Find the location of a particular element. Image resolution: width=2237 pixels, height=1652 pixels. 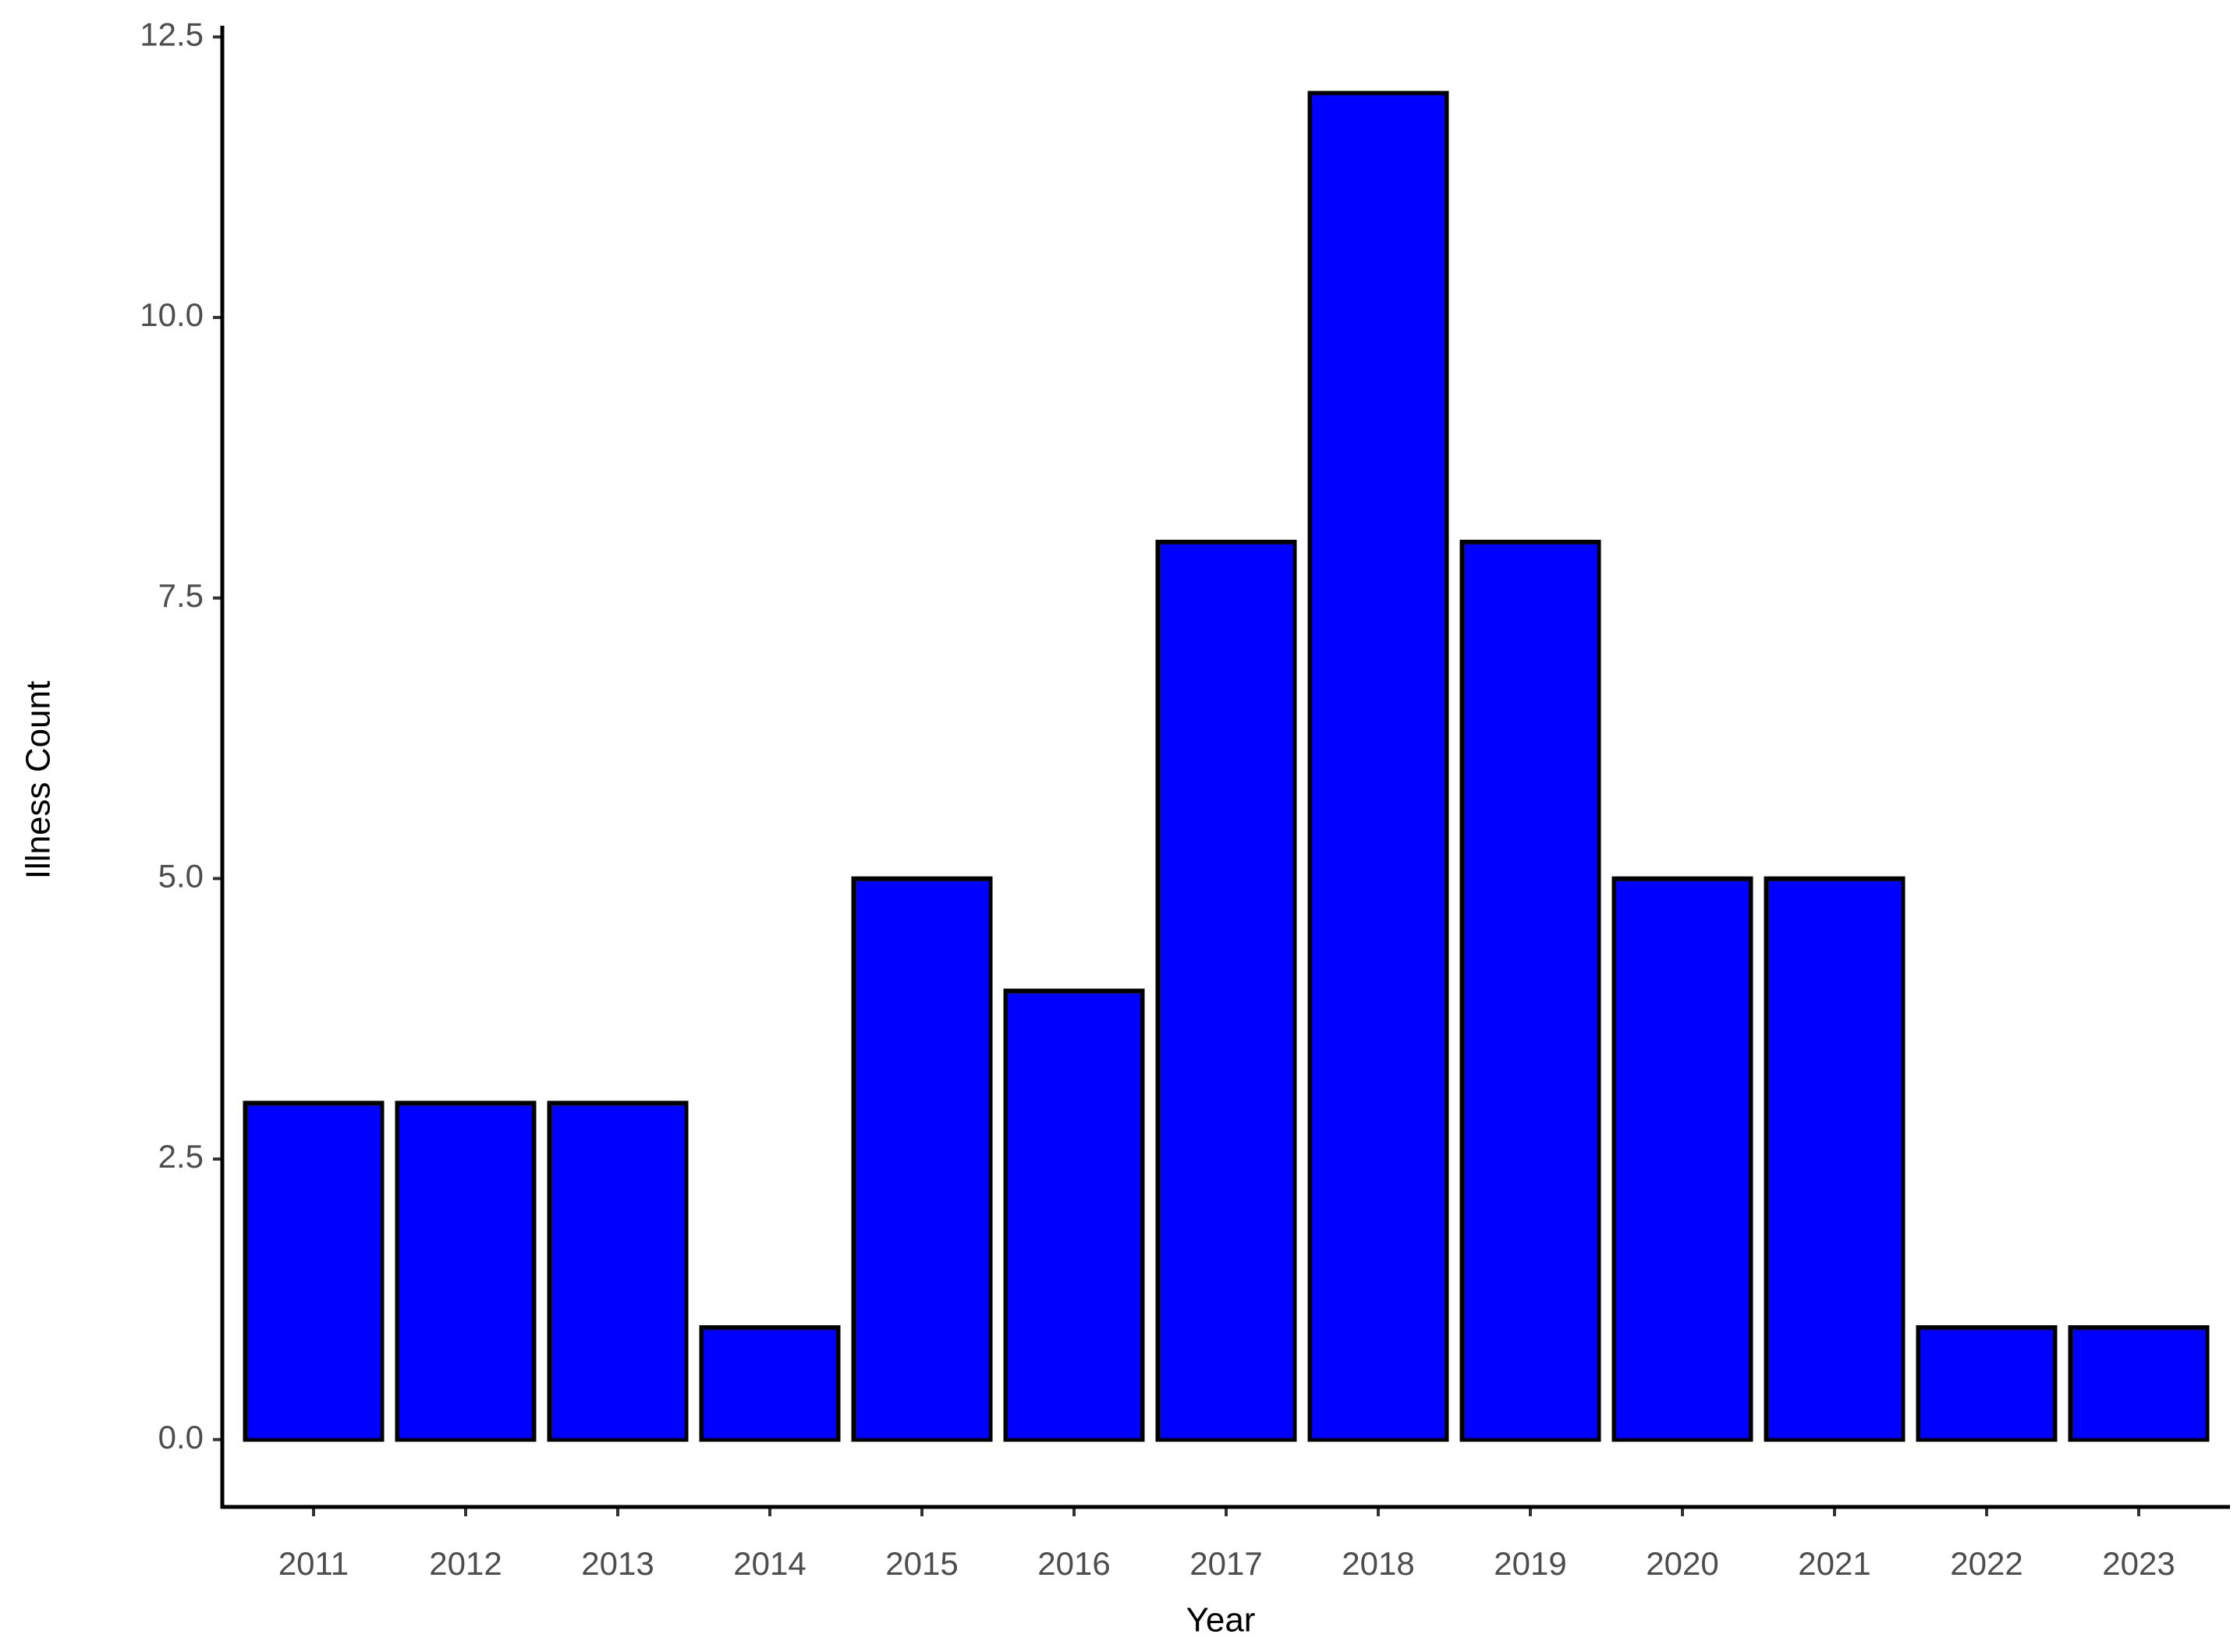

y-tick-label: 0.0 is located at coordinates (181, 1437).